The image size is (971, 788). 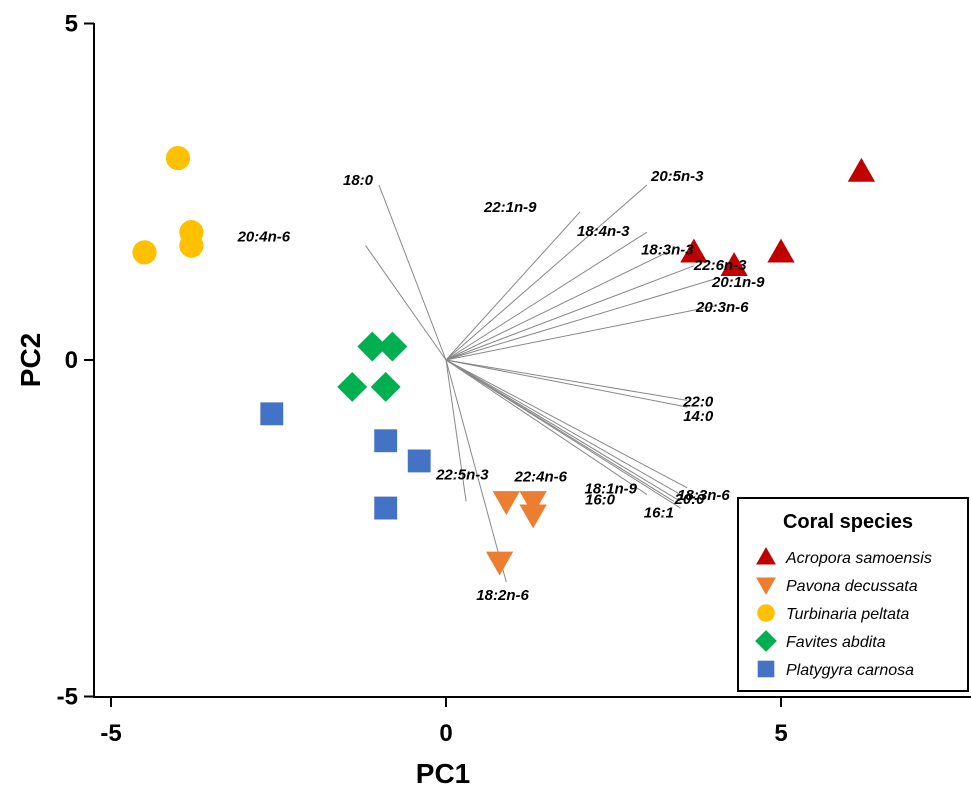 I want to click on legend-title: Coral species, so click(x=848, y=522).